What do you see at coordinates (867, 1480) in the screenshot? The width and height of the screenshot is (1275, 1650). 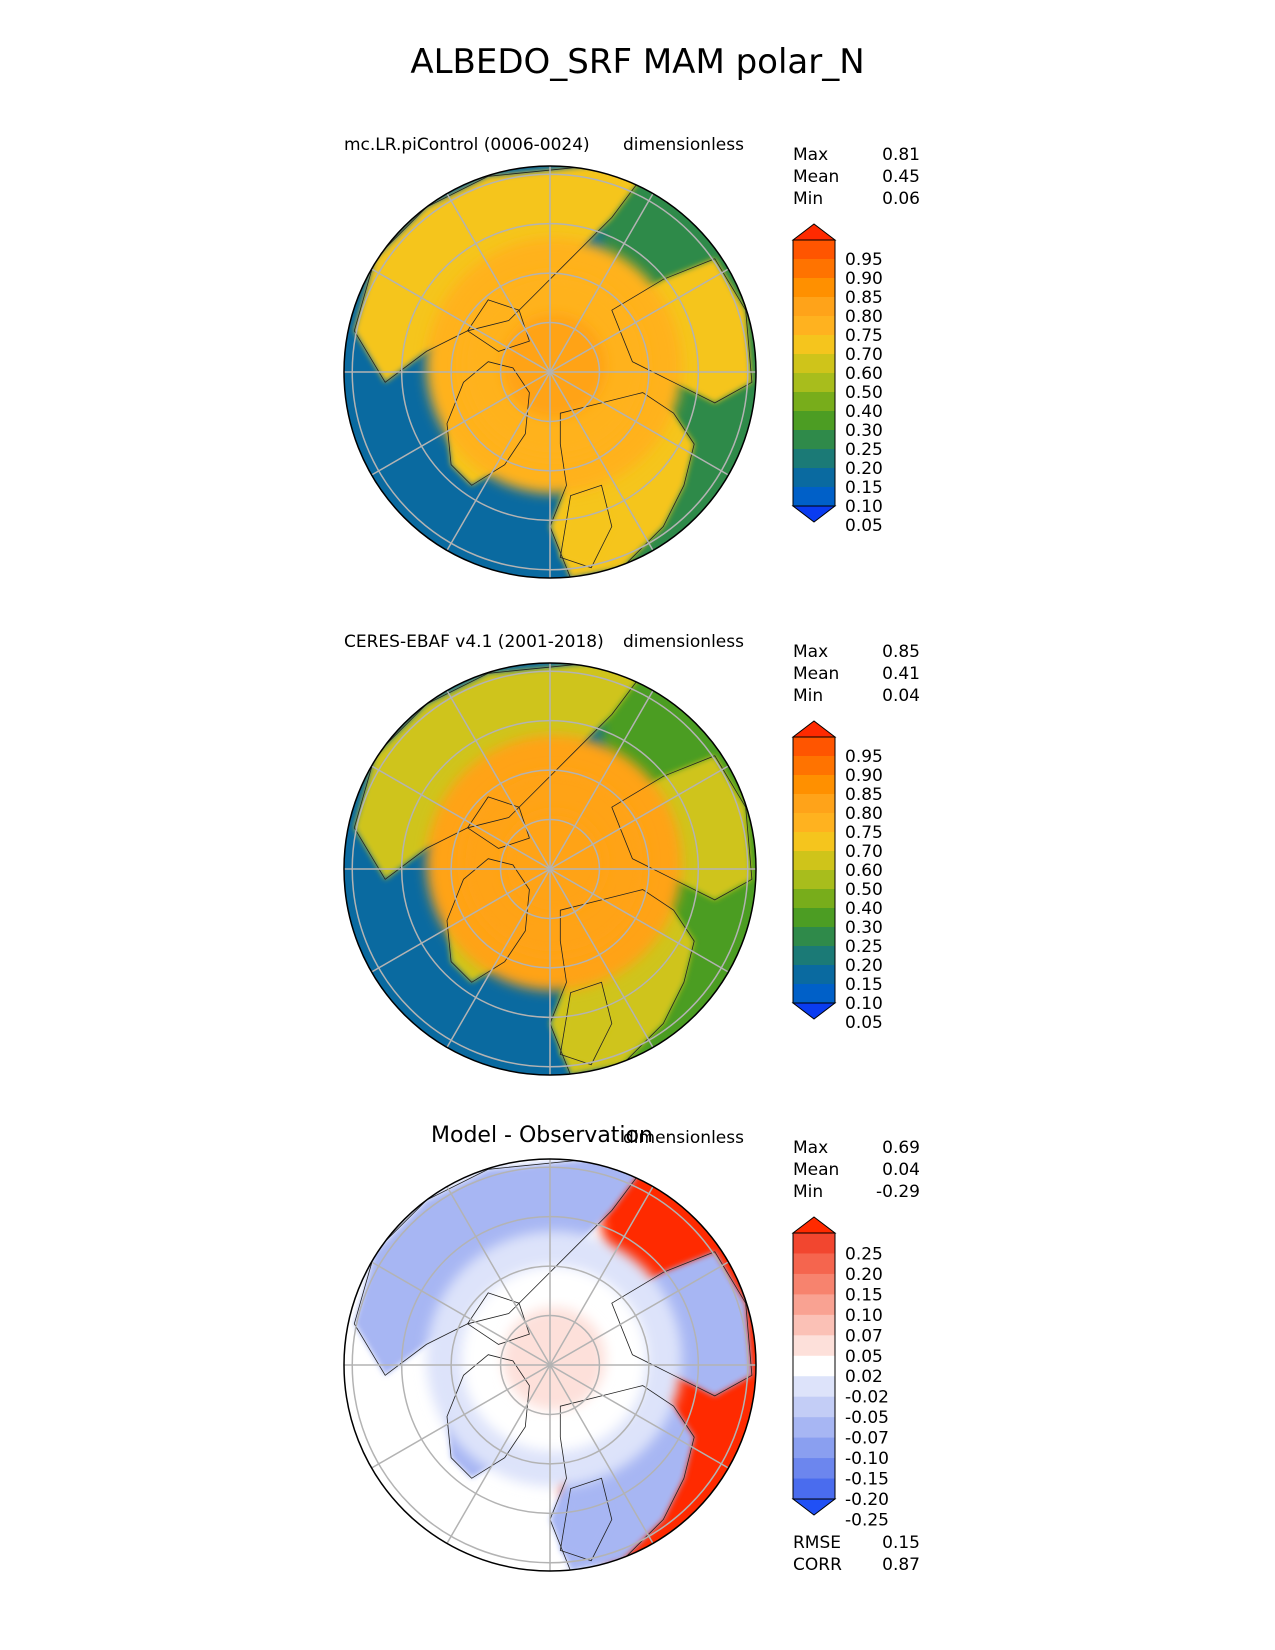 I see `colorbar-tick-label: -0.15` at bounding box center [867, 1480].